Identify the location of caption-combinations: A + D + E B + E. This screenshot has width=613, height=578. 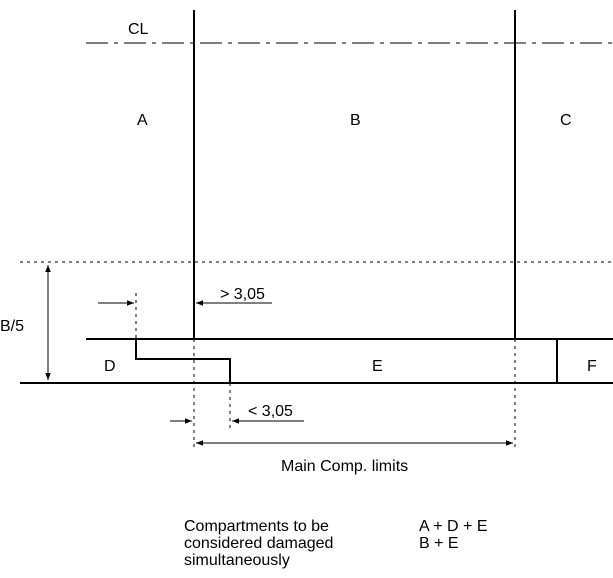
(453, 535).